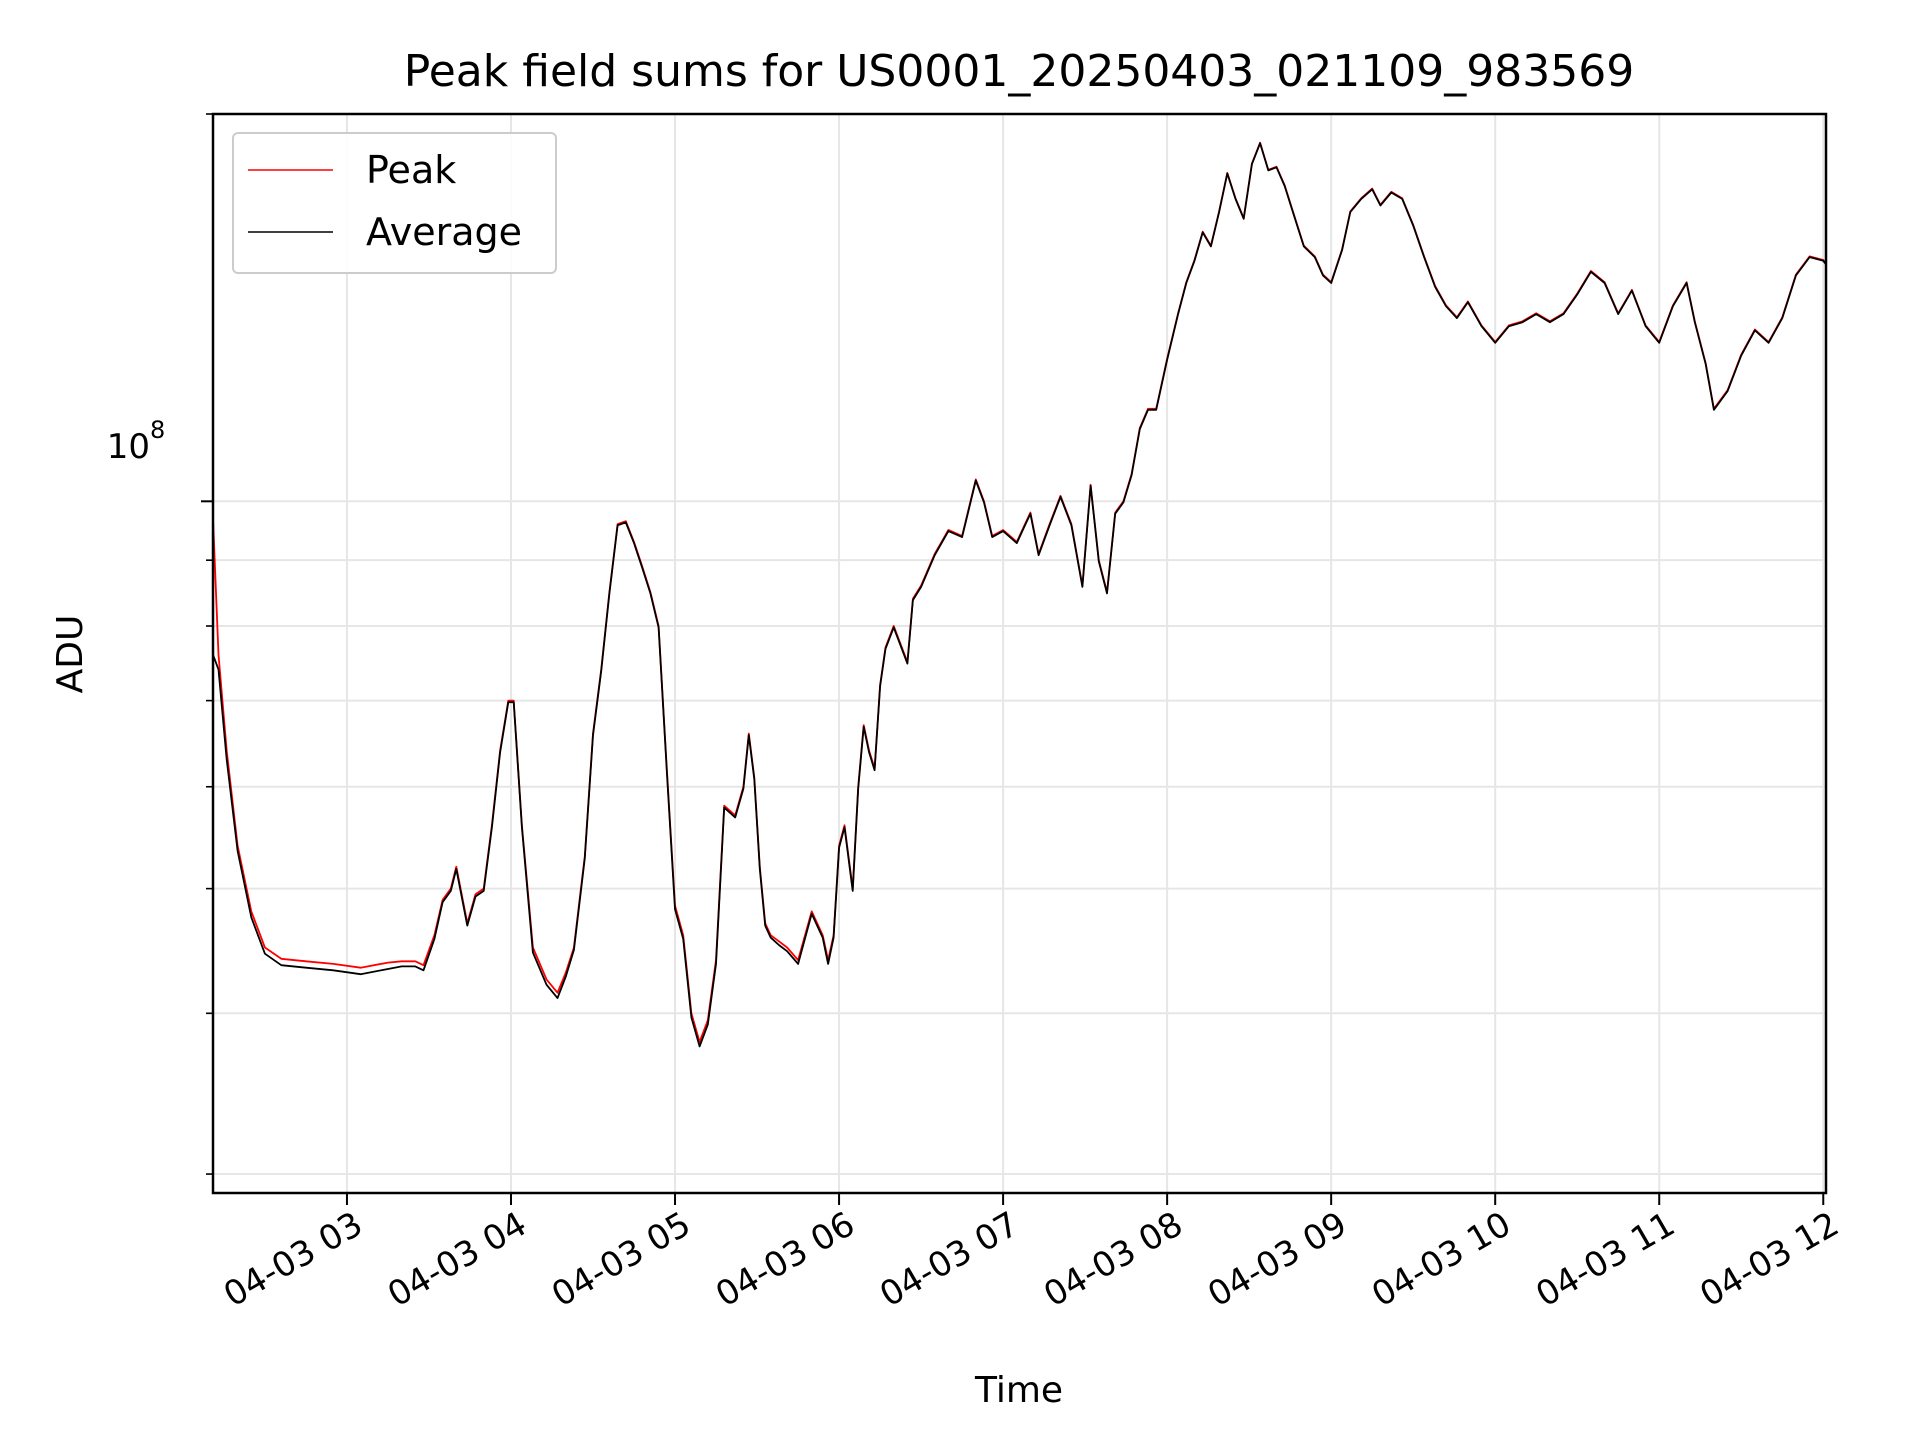  Describe the element at coordinates (444, 232) in the screenshot. I see `legend-label-average: Average` at that location.